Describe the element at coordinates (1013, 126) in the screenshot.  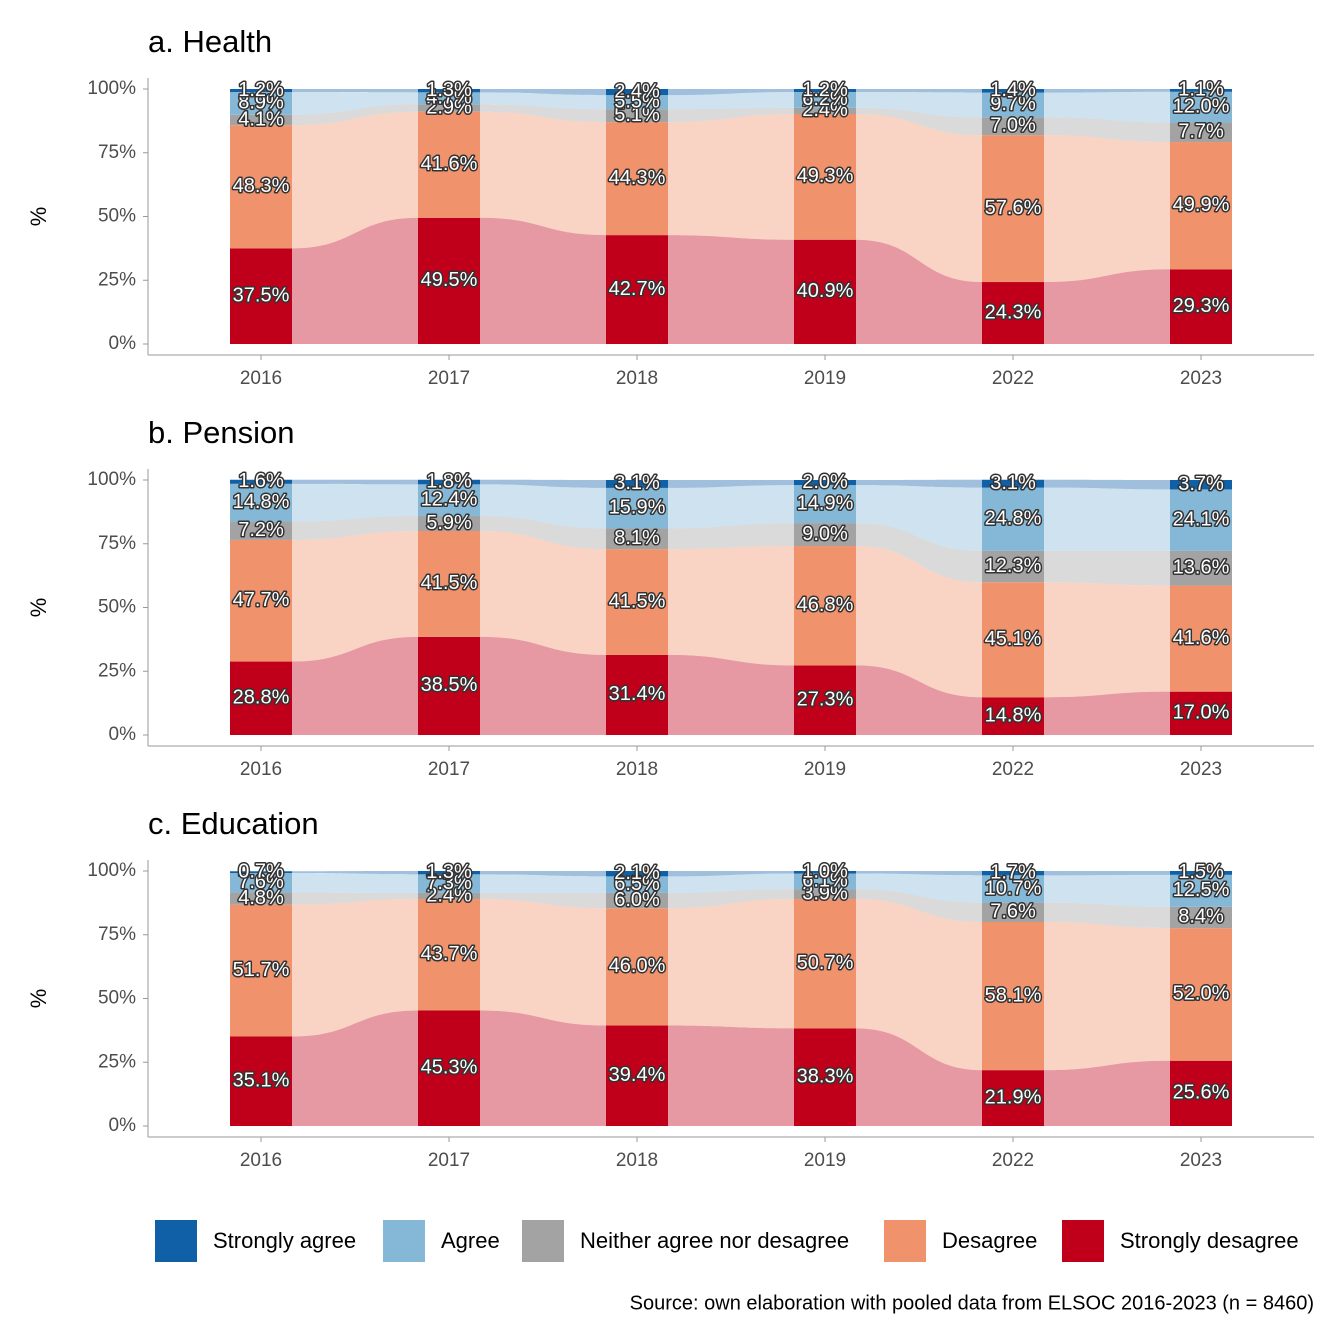
I see `value-label: 7.0%` at that location.